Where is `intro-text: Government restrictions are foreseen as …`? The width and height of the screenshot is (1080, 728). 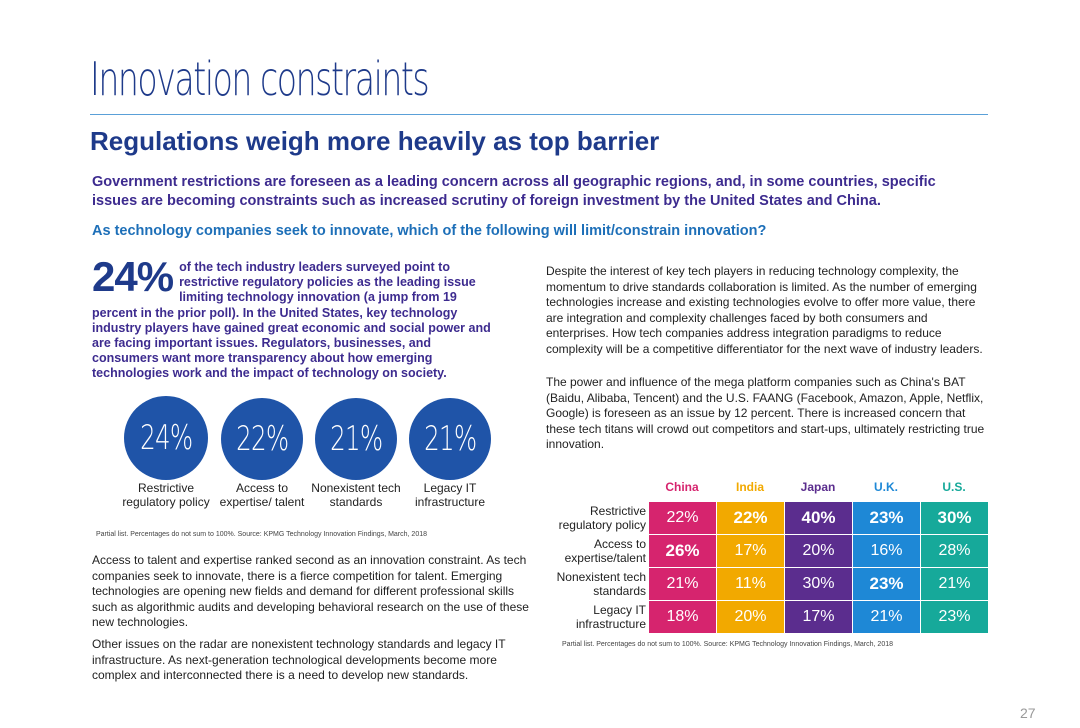
intro-text: Government restrictions are foreseen as … is located at coordinates (514, 191).